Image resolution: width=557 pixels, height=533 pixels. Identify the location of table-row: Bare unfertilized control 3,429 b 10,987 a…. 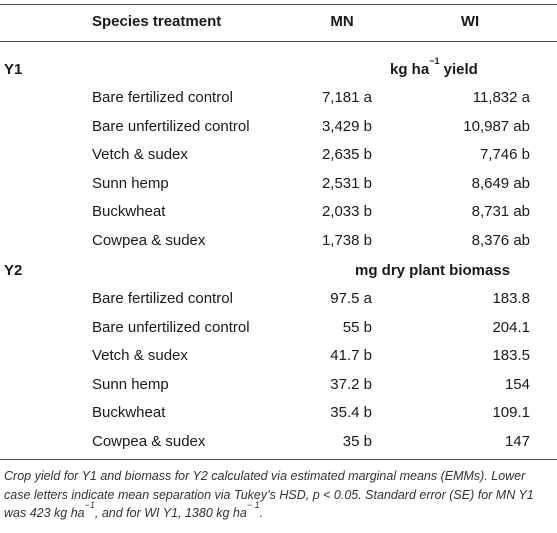
(278, 127).